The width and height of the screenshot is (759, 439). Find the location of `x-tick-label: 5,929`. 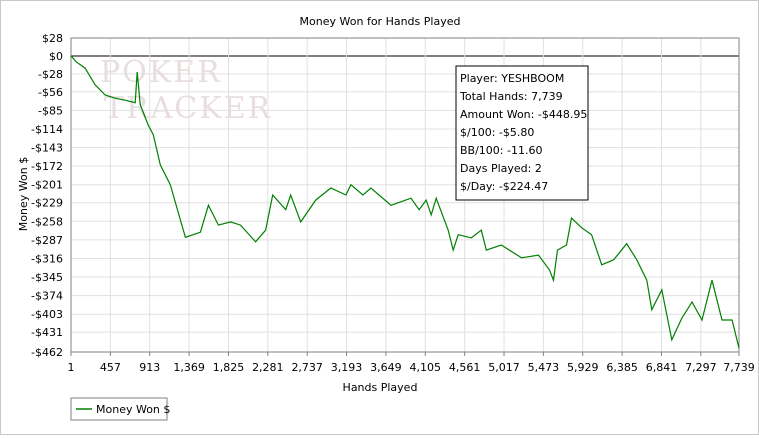

x-tick-label: 5,929 is located at coordinates (583, 367).